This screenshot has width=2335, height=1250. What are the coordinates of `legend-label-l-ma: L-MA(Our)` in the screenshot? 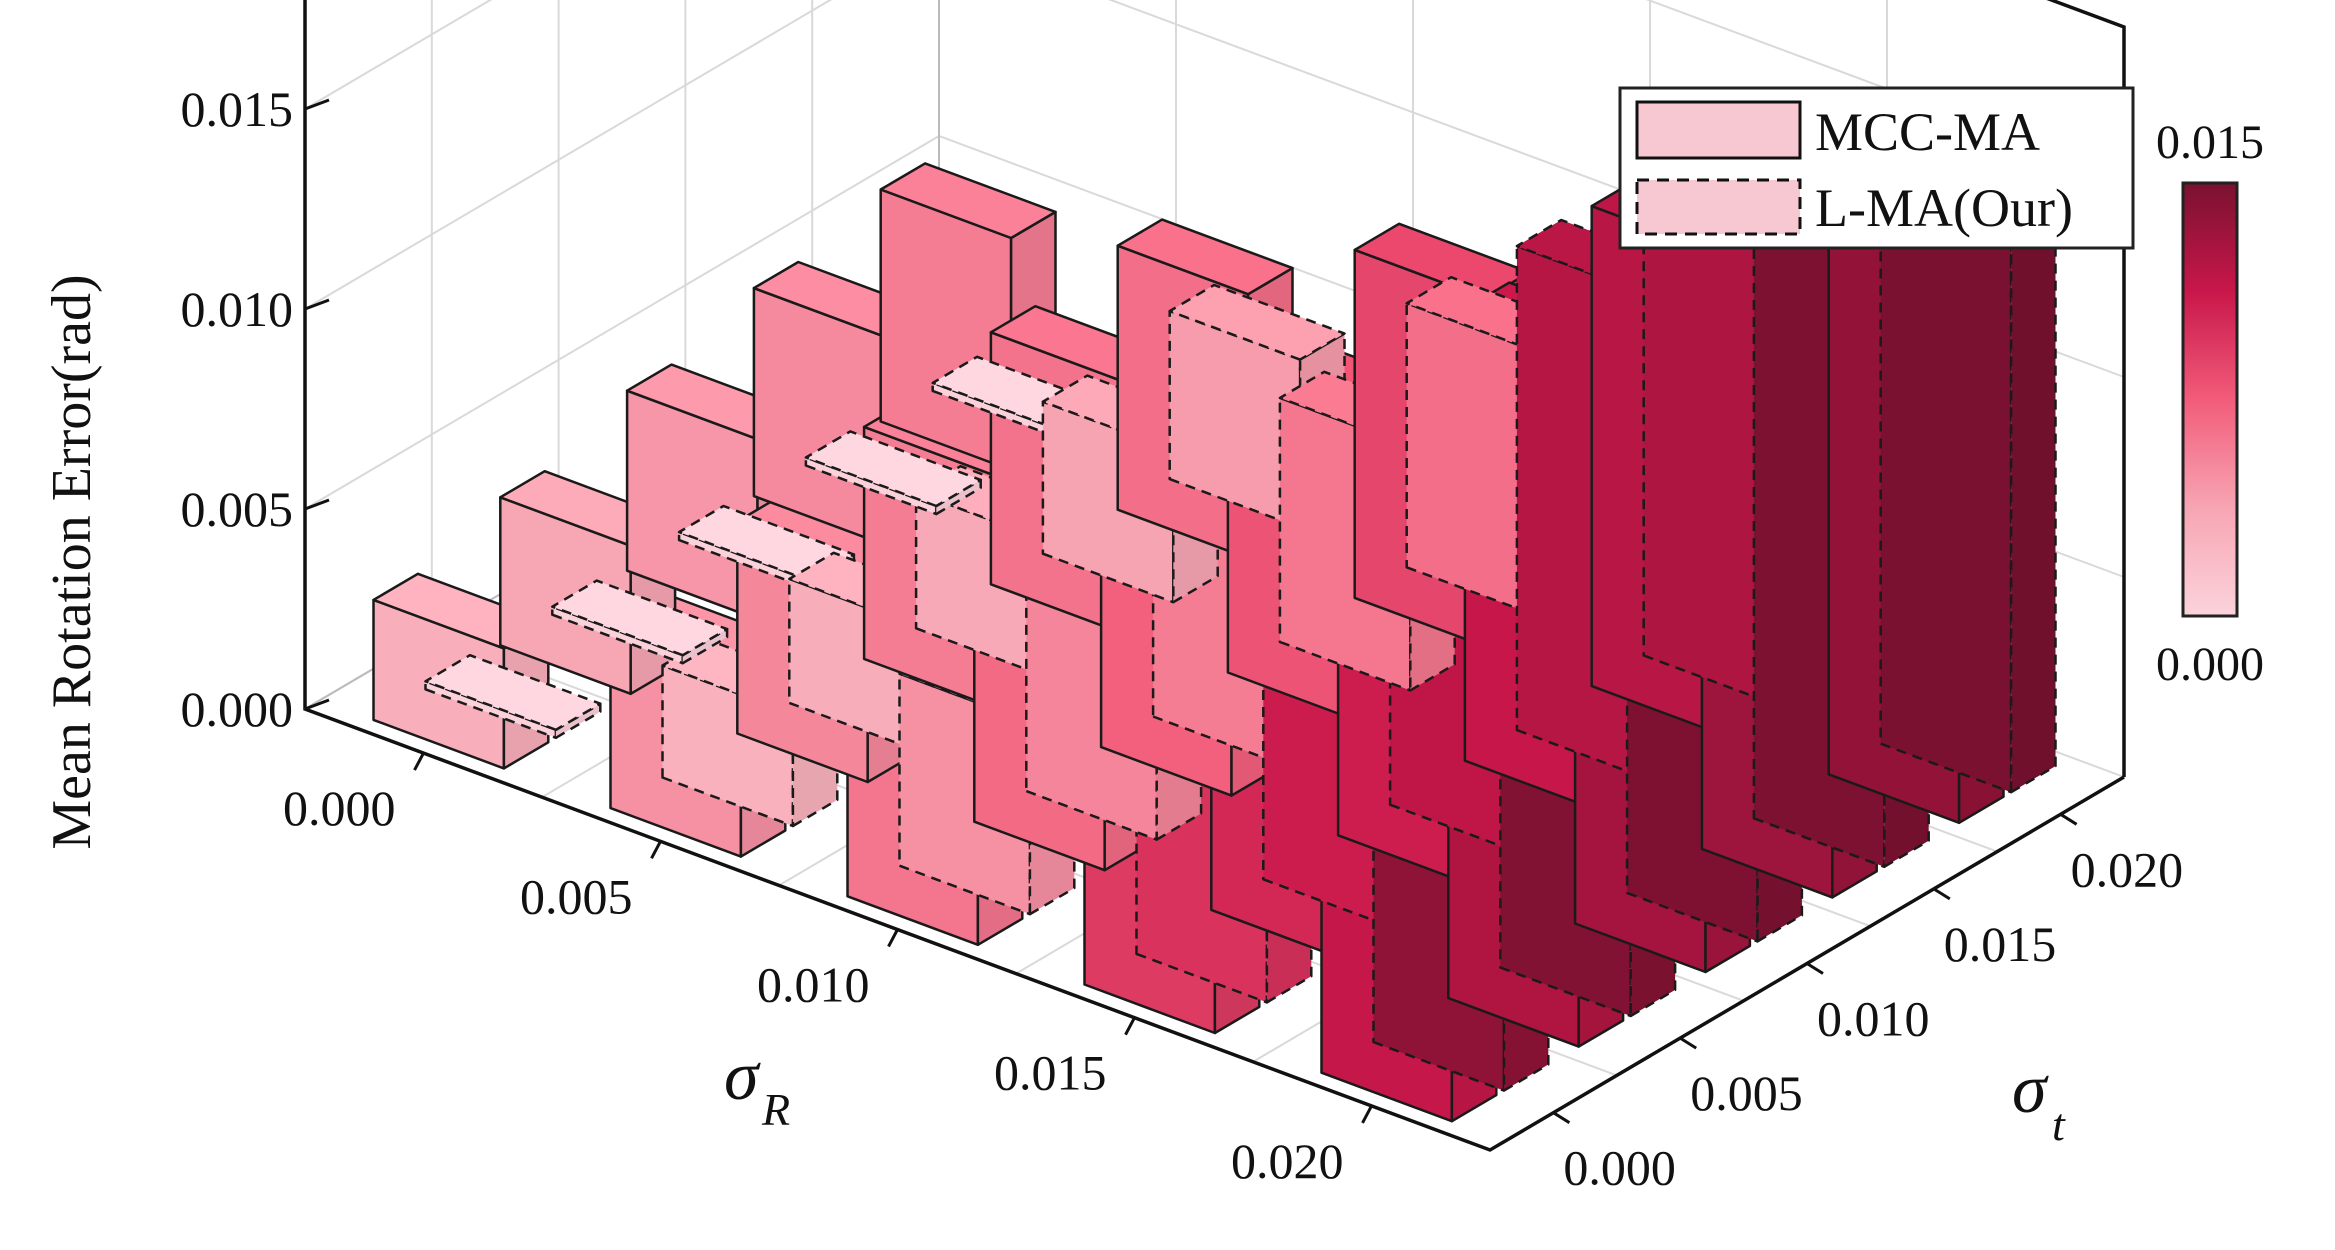 It's located at (1944, 208).